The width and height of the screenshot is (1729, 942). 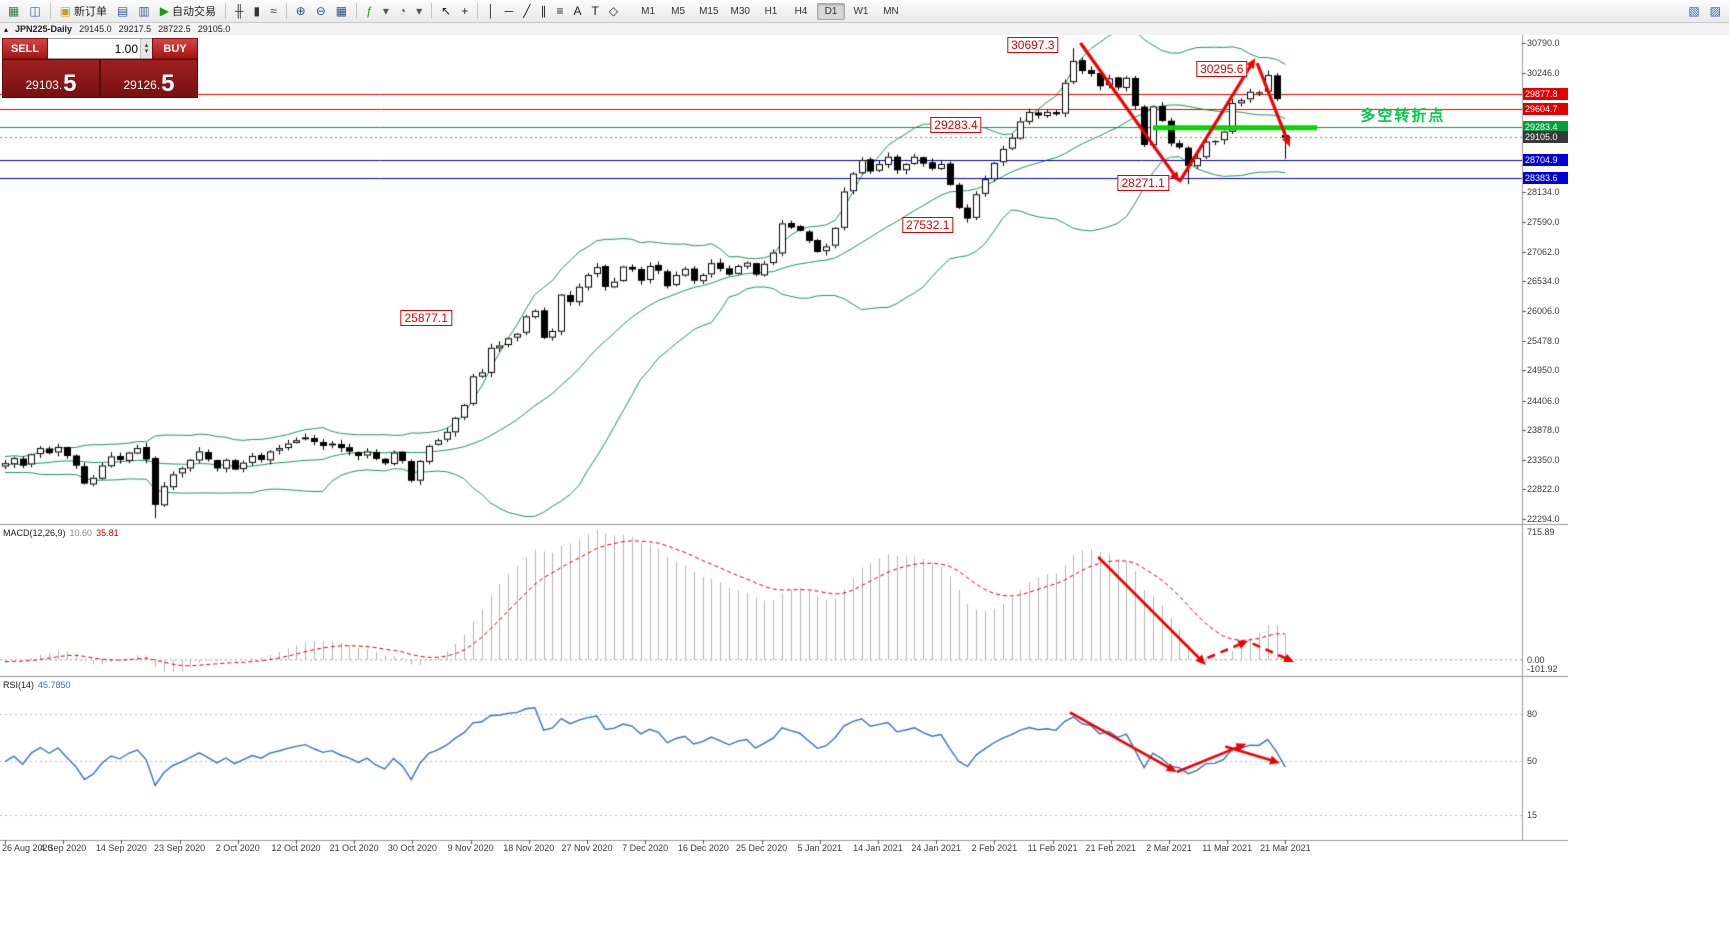 What do you see at coordinates (19, 685) in the screenshot?
I see `rsi-name: RSI(14)` at bounding box center [19, 685].